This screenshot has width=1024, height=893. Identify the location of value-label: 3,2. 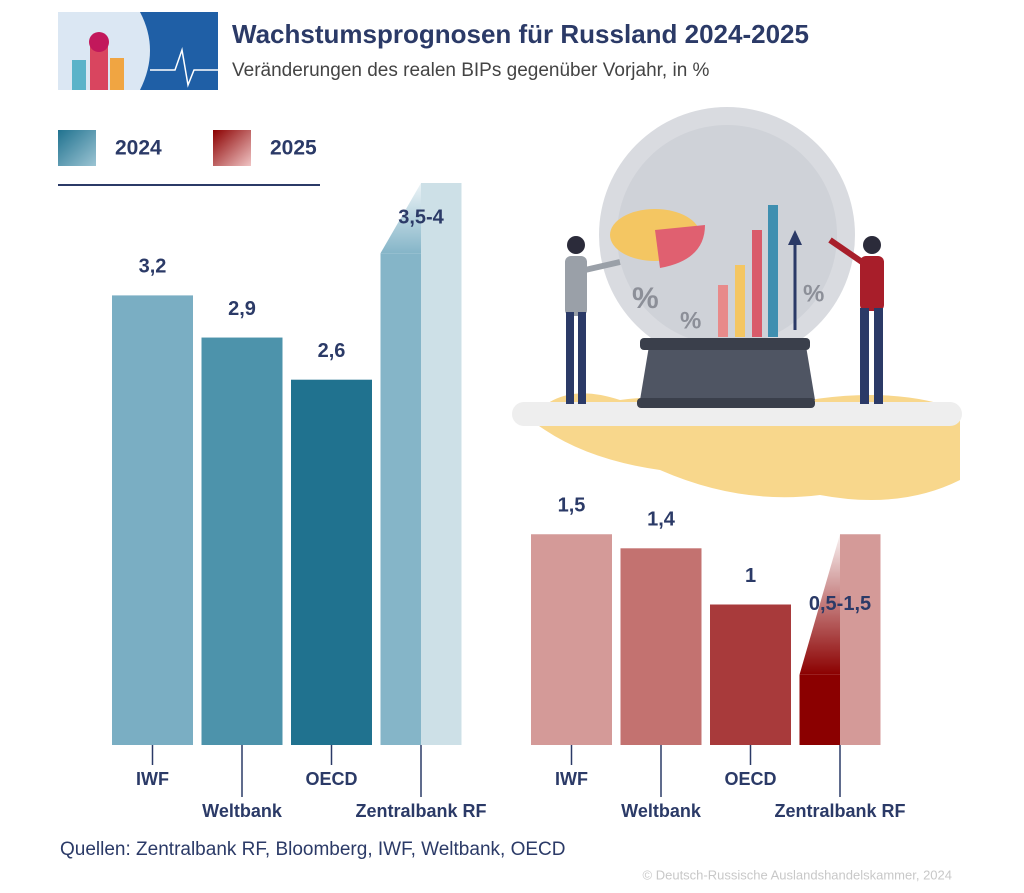
(153, 267).